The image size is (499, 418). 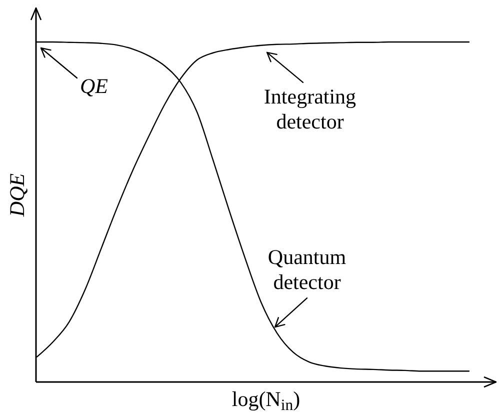 What do you see at coordinates (266, 400) in the screenshot?
I see `x-axis-title: log(N$_{in}$)` at bounding box center [266, 400].